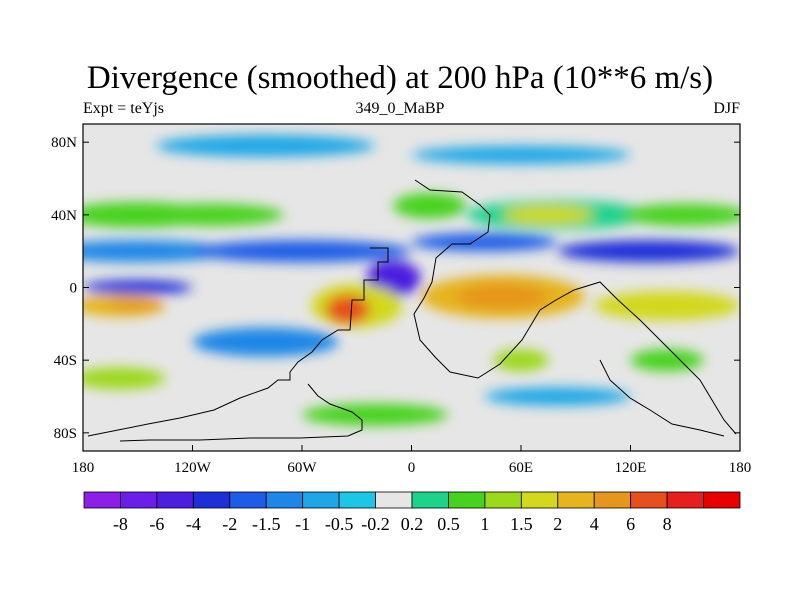  Describe the element at coordinates (65, 361) in the screenshot. I see `y-tick-label-3: 40S` at that location.